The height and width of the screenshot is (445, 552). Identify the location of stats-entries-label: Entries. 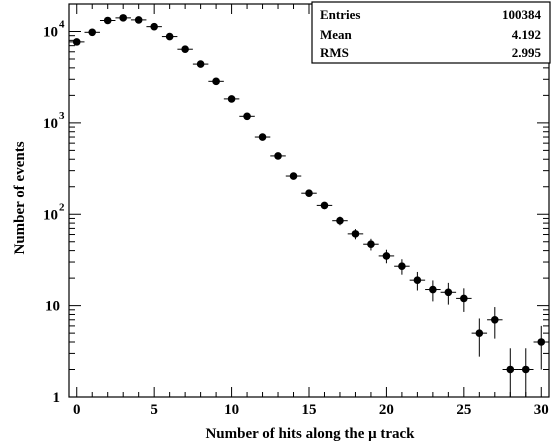
(340, 14).